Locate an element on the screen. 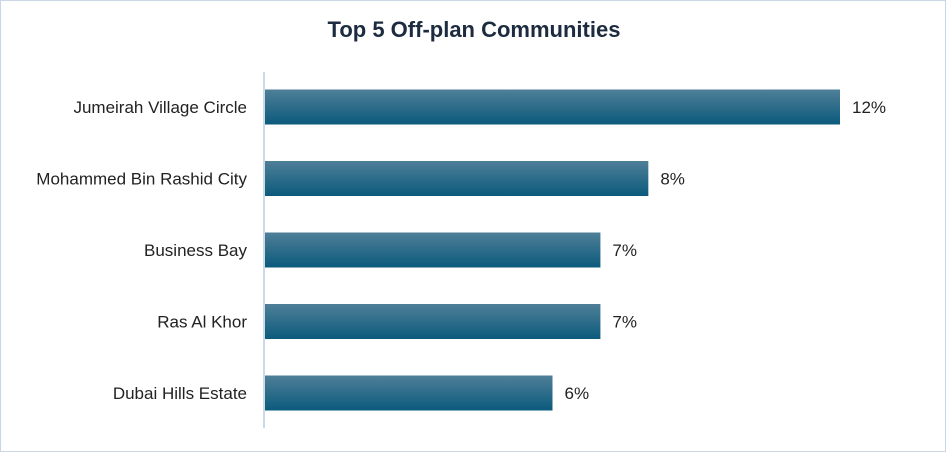  category-label: Business Bay is located at coordinates (195, 250).